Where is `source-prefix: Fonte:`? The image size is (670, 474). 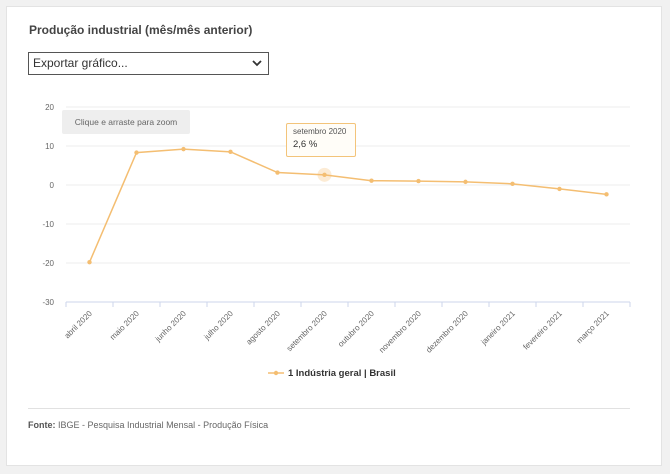
source-prefix: Fonte: is located at coordinates (42, 425).